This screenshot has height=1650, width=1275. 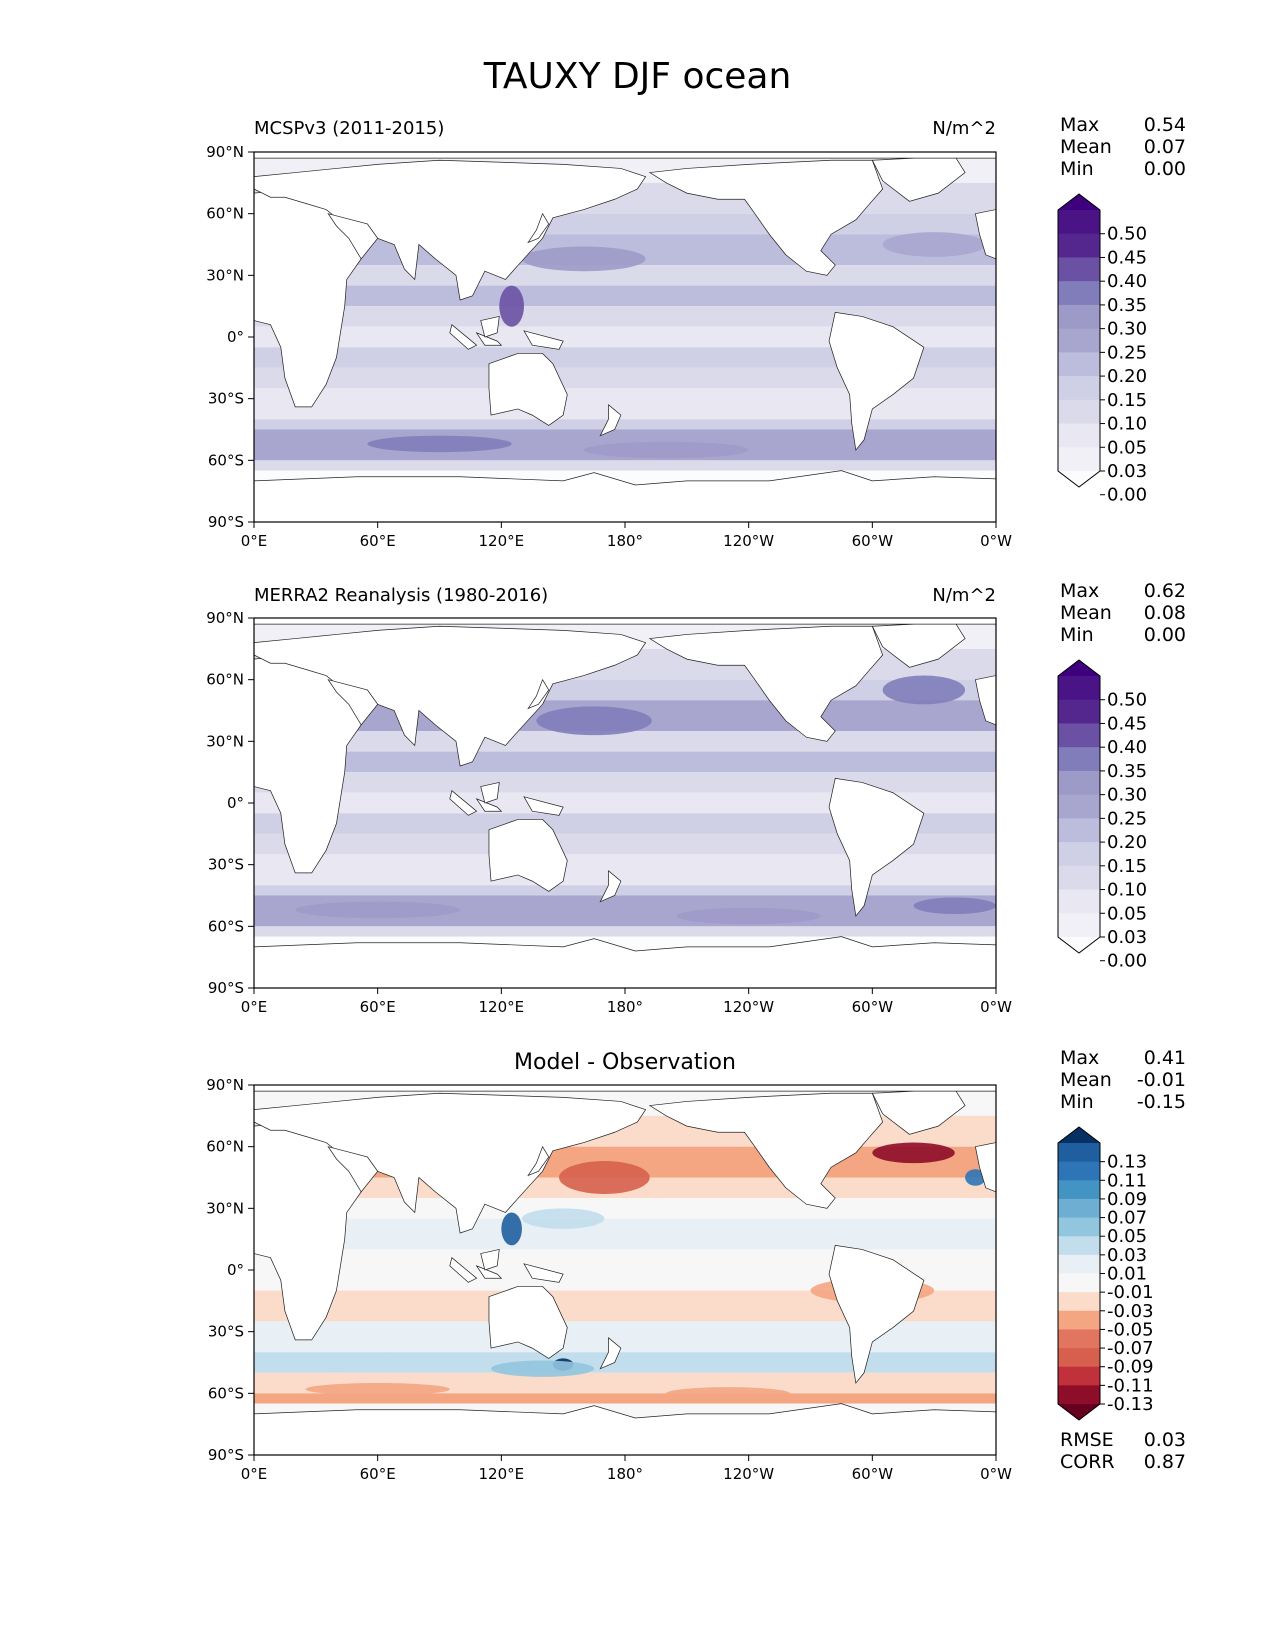 I want to click on colorbar-tick-label: -0.07, so click(x=1130, y=1348).